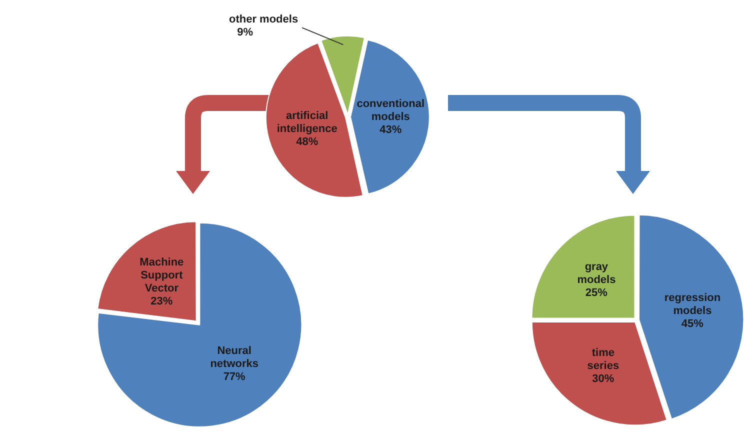 The image size is (747, 436). What do you see at coordinates (161, 302) in the screenshot?
I see `data-label: 23%` at bounding box center [161, 302].